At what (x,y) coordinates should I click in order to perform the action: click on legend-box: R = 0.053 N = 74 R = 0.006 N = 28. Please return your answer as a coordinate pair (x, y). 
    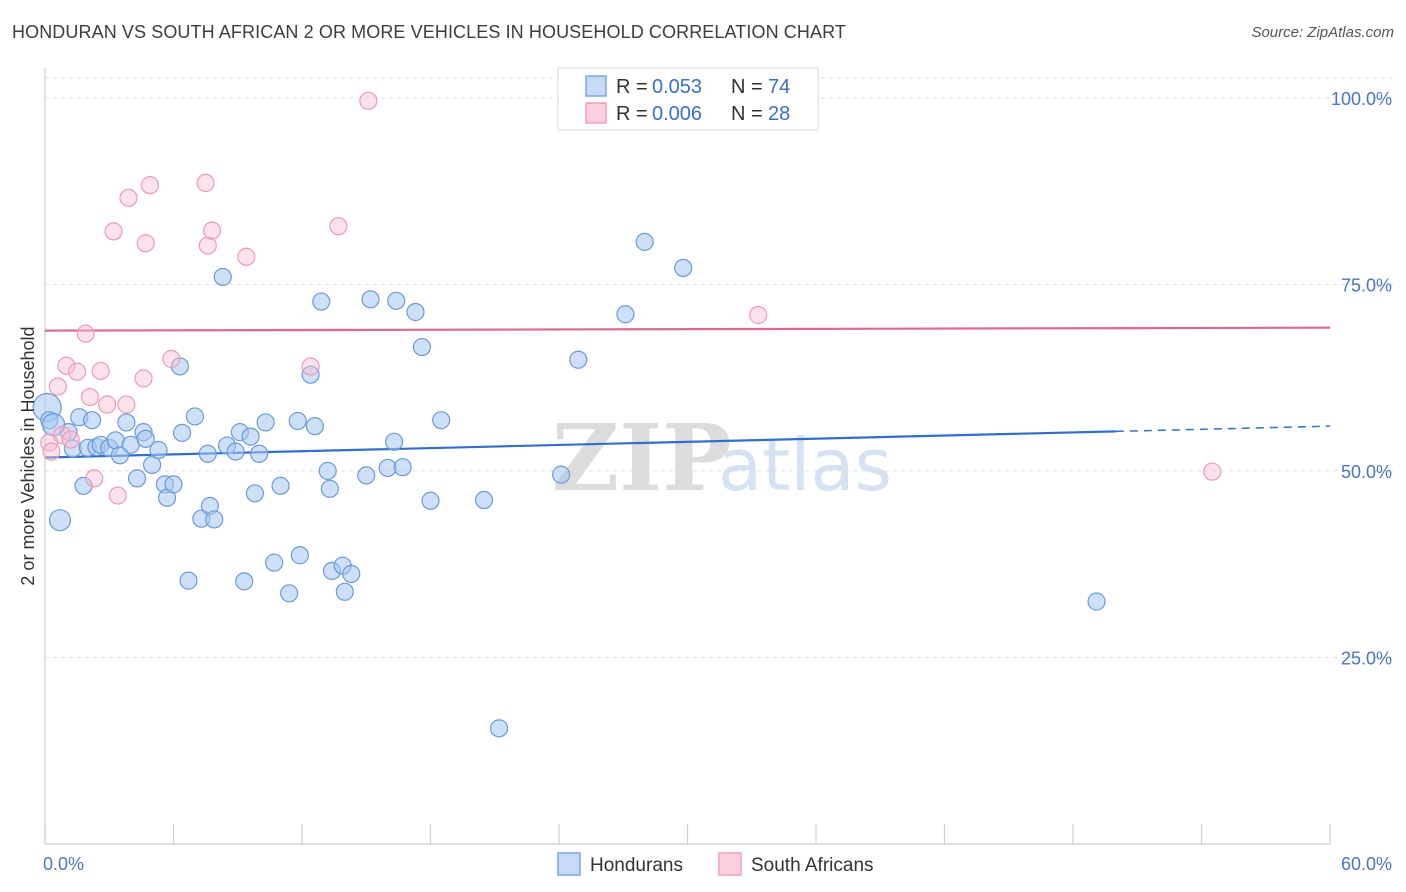
    Looking at the image, I should click on (688, 99).